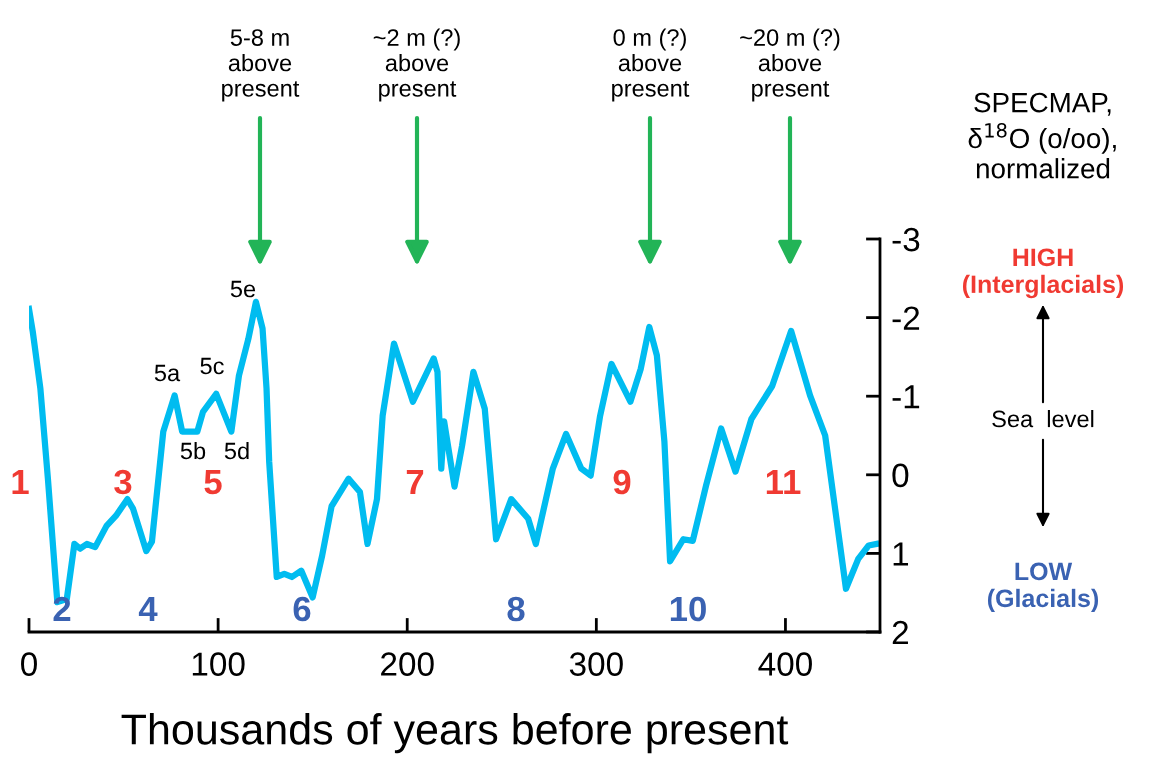  What do you see at coordinates (20, 482) in the screenshot?
I see `text: 1` at bounding box center [20, 482].